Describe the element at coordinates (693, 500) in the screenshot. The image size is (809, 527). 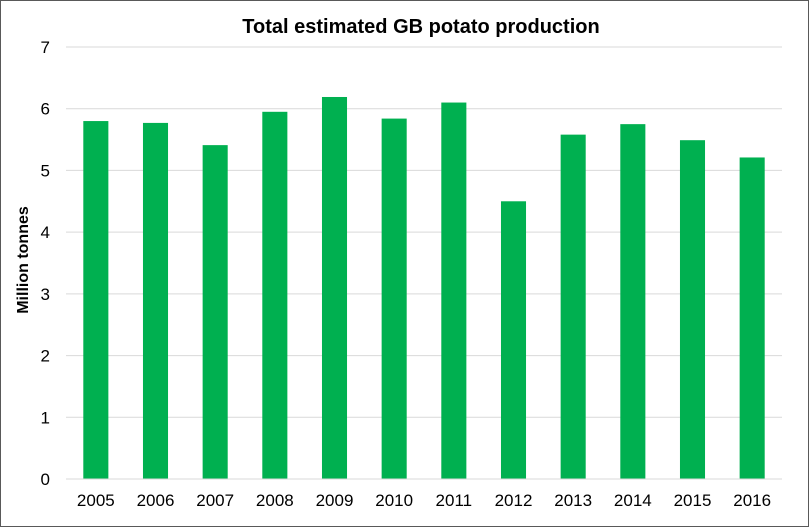
I see `x-tick-label: 2015` at that location.